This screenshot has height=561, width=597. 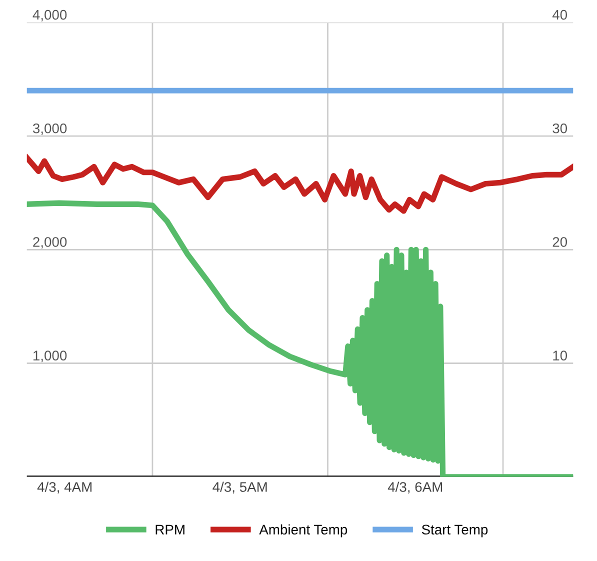 What do you see at coordinates (560, 15) in the screenshot?
I see `y2-tick-label: 40` at bounding box center [560, 15].